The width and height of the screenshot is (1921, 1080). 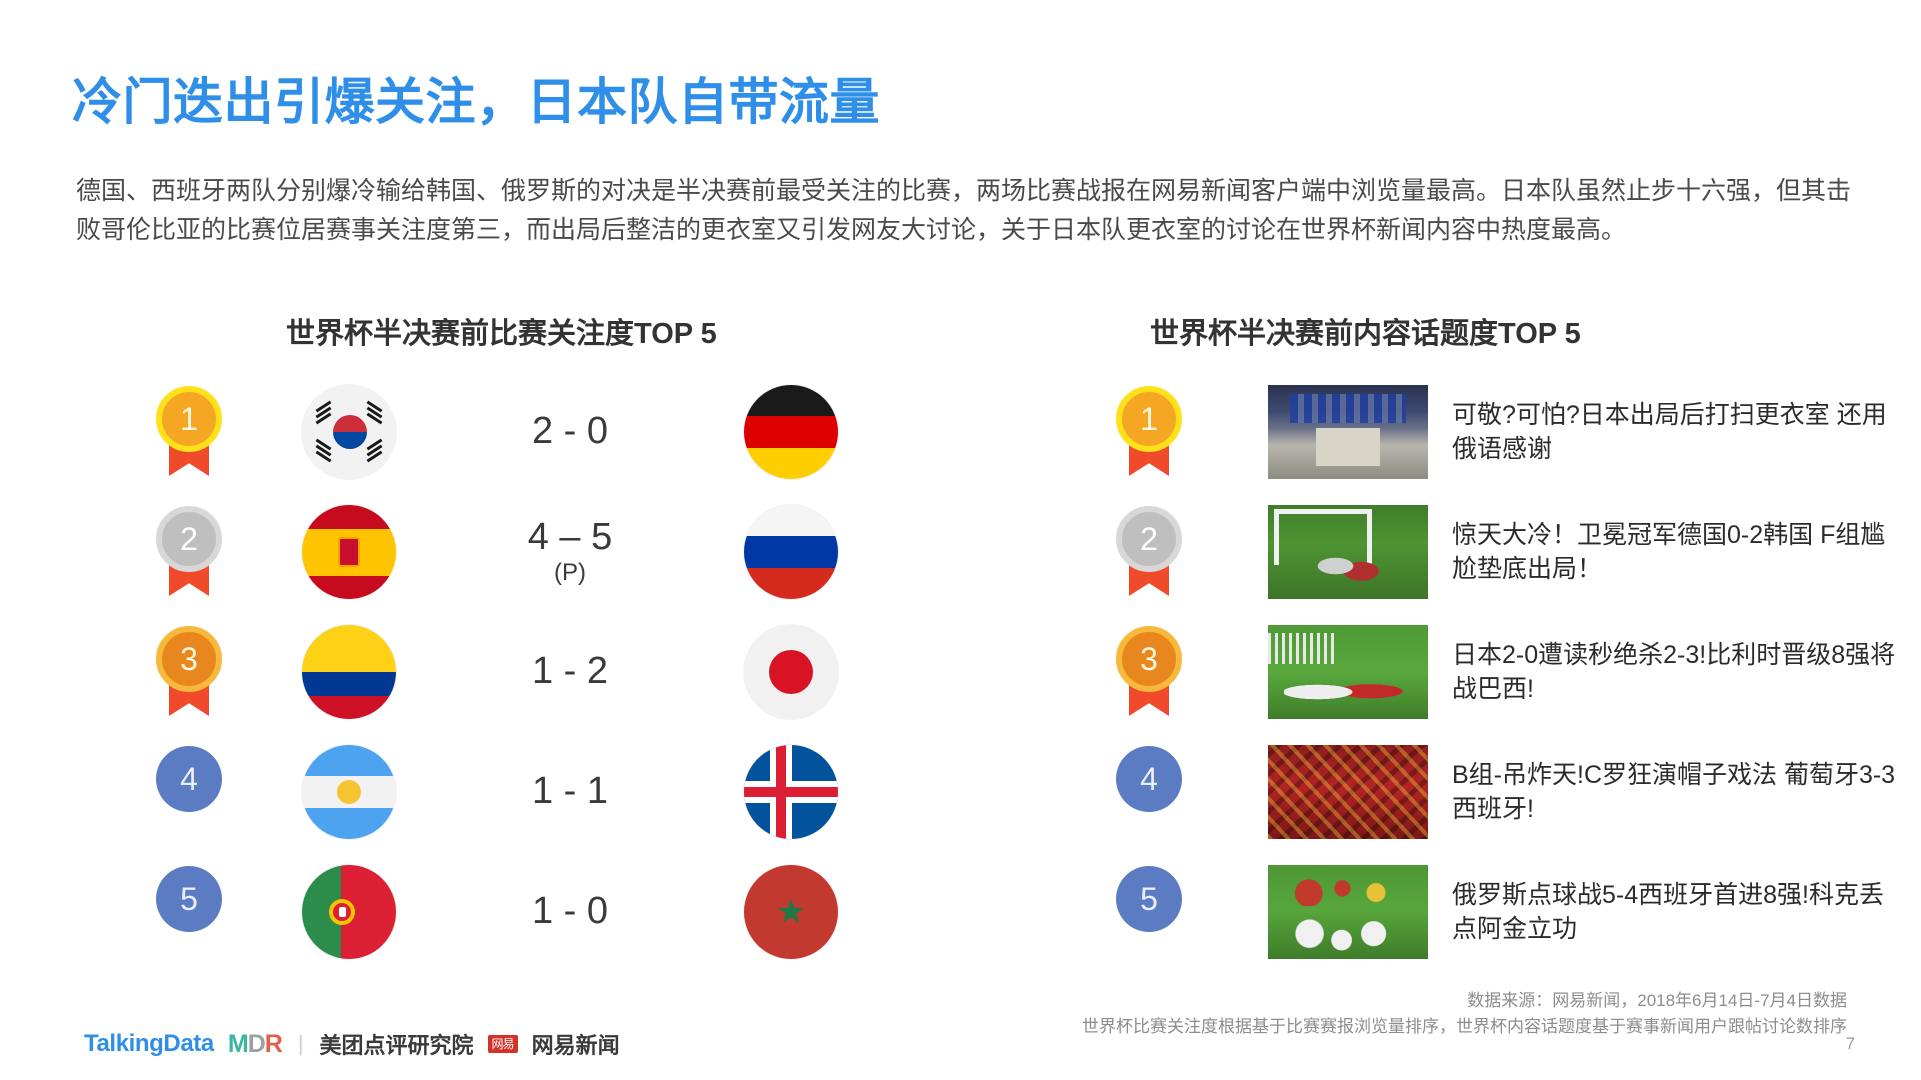 What do you see at coordinates (791, 552) in the screenshot?
I see `flag-russia` at bounding box center [791, 552].